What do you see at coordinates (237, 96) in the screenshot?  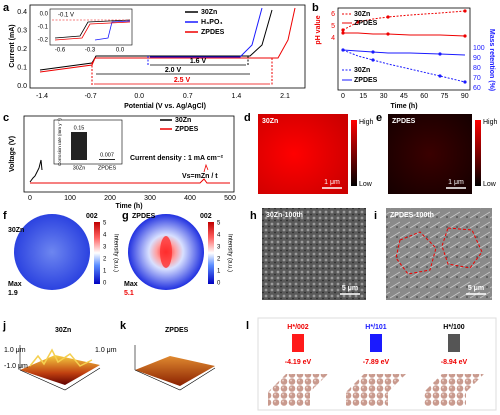 I see `x-tick-label: 1.4` at bounding box center [237, 96].